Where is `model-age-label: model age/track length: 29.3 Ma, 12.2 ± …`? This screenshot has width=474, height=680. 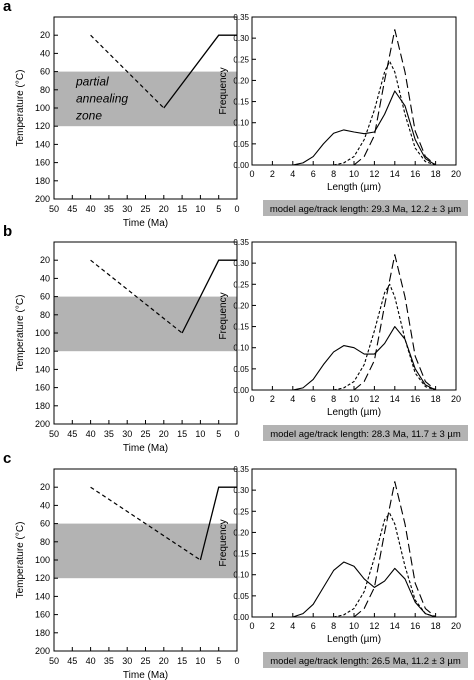 model-age-label: model age/track length: 29.3 Ma, 12.2 ± … is located at coordinates (365, 209).